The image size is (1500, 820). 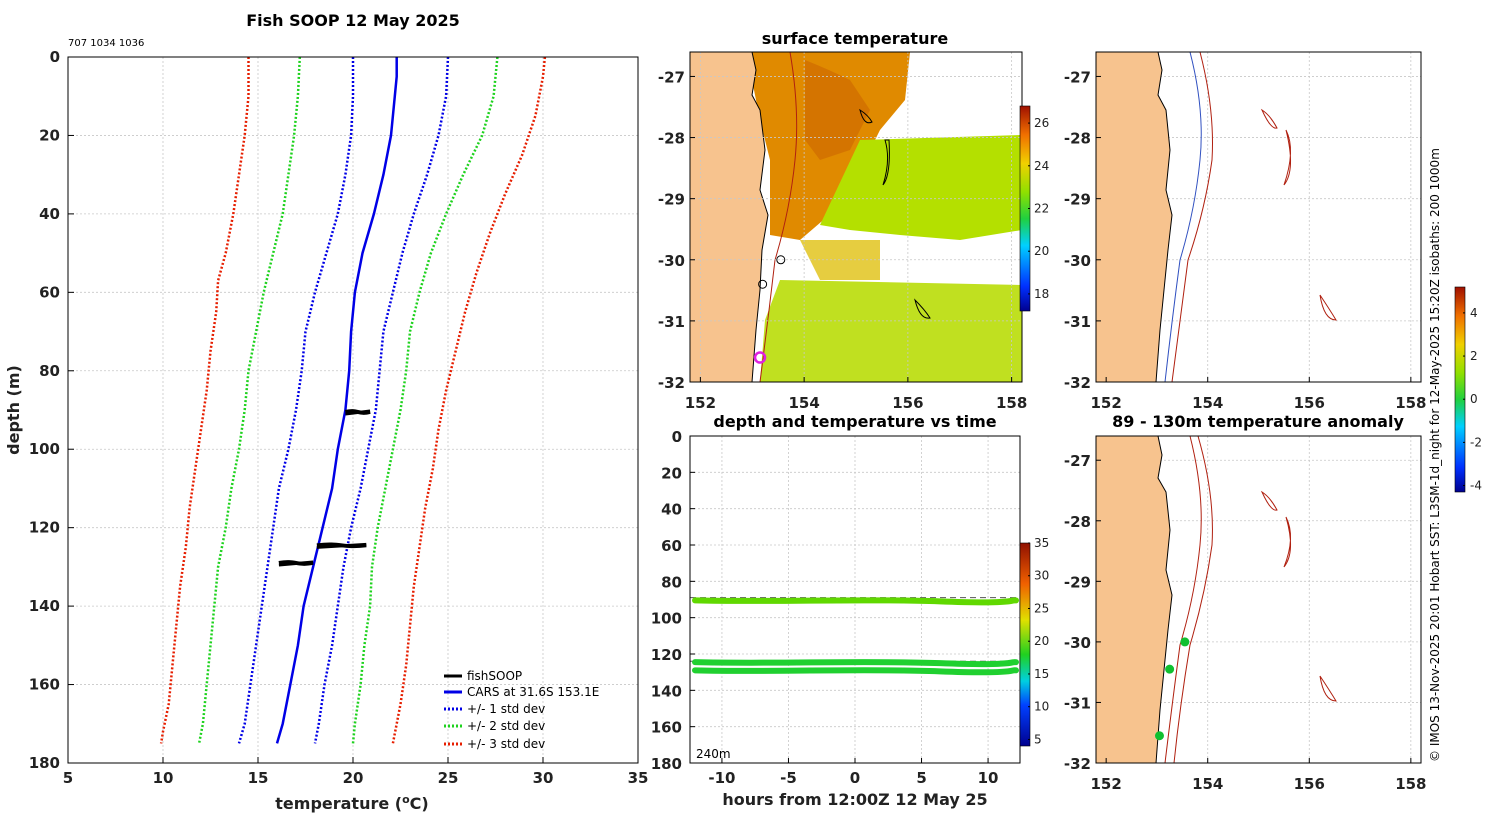 I want to click on profile-y-tick-label: 180, so click(x=44, y=763).